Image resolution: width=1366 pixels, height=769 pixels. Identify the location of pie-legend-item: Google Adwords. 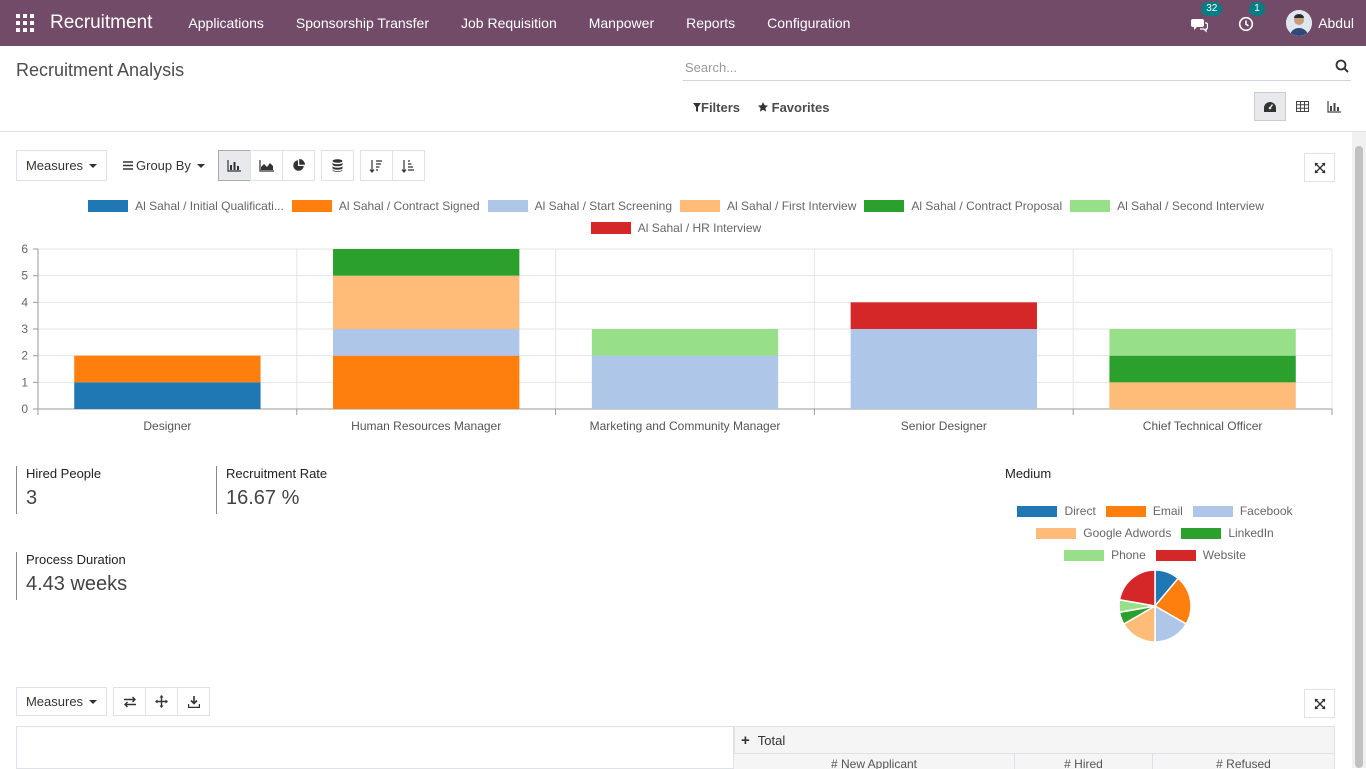
(1103, 533).